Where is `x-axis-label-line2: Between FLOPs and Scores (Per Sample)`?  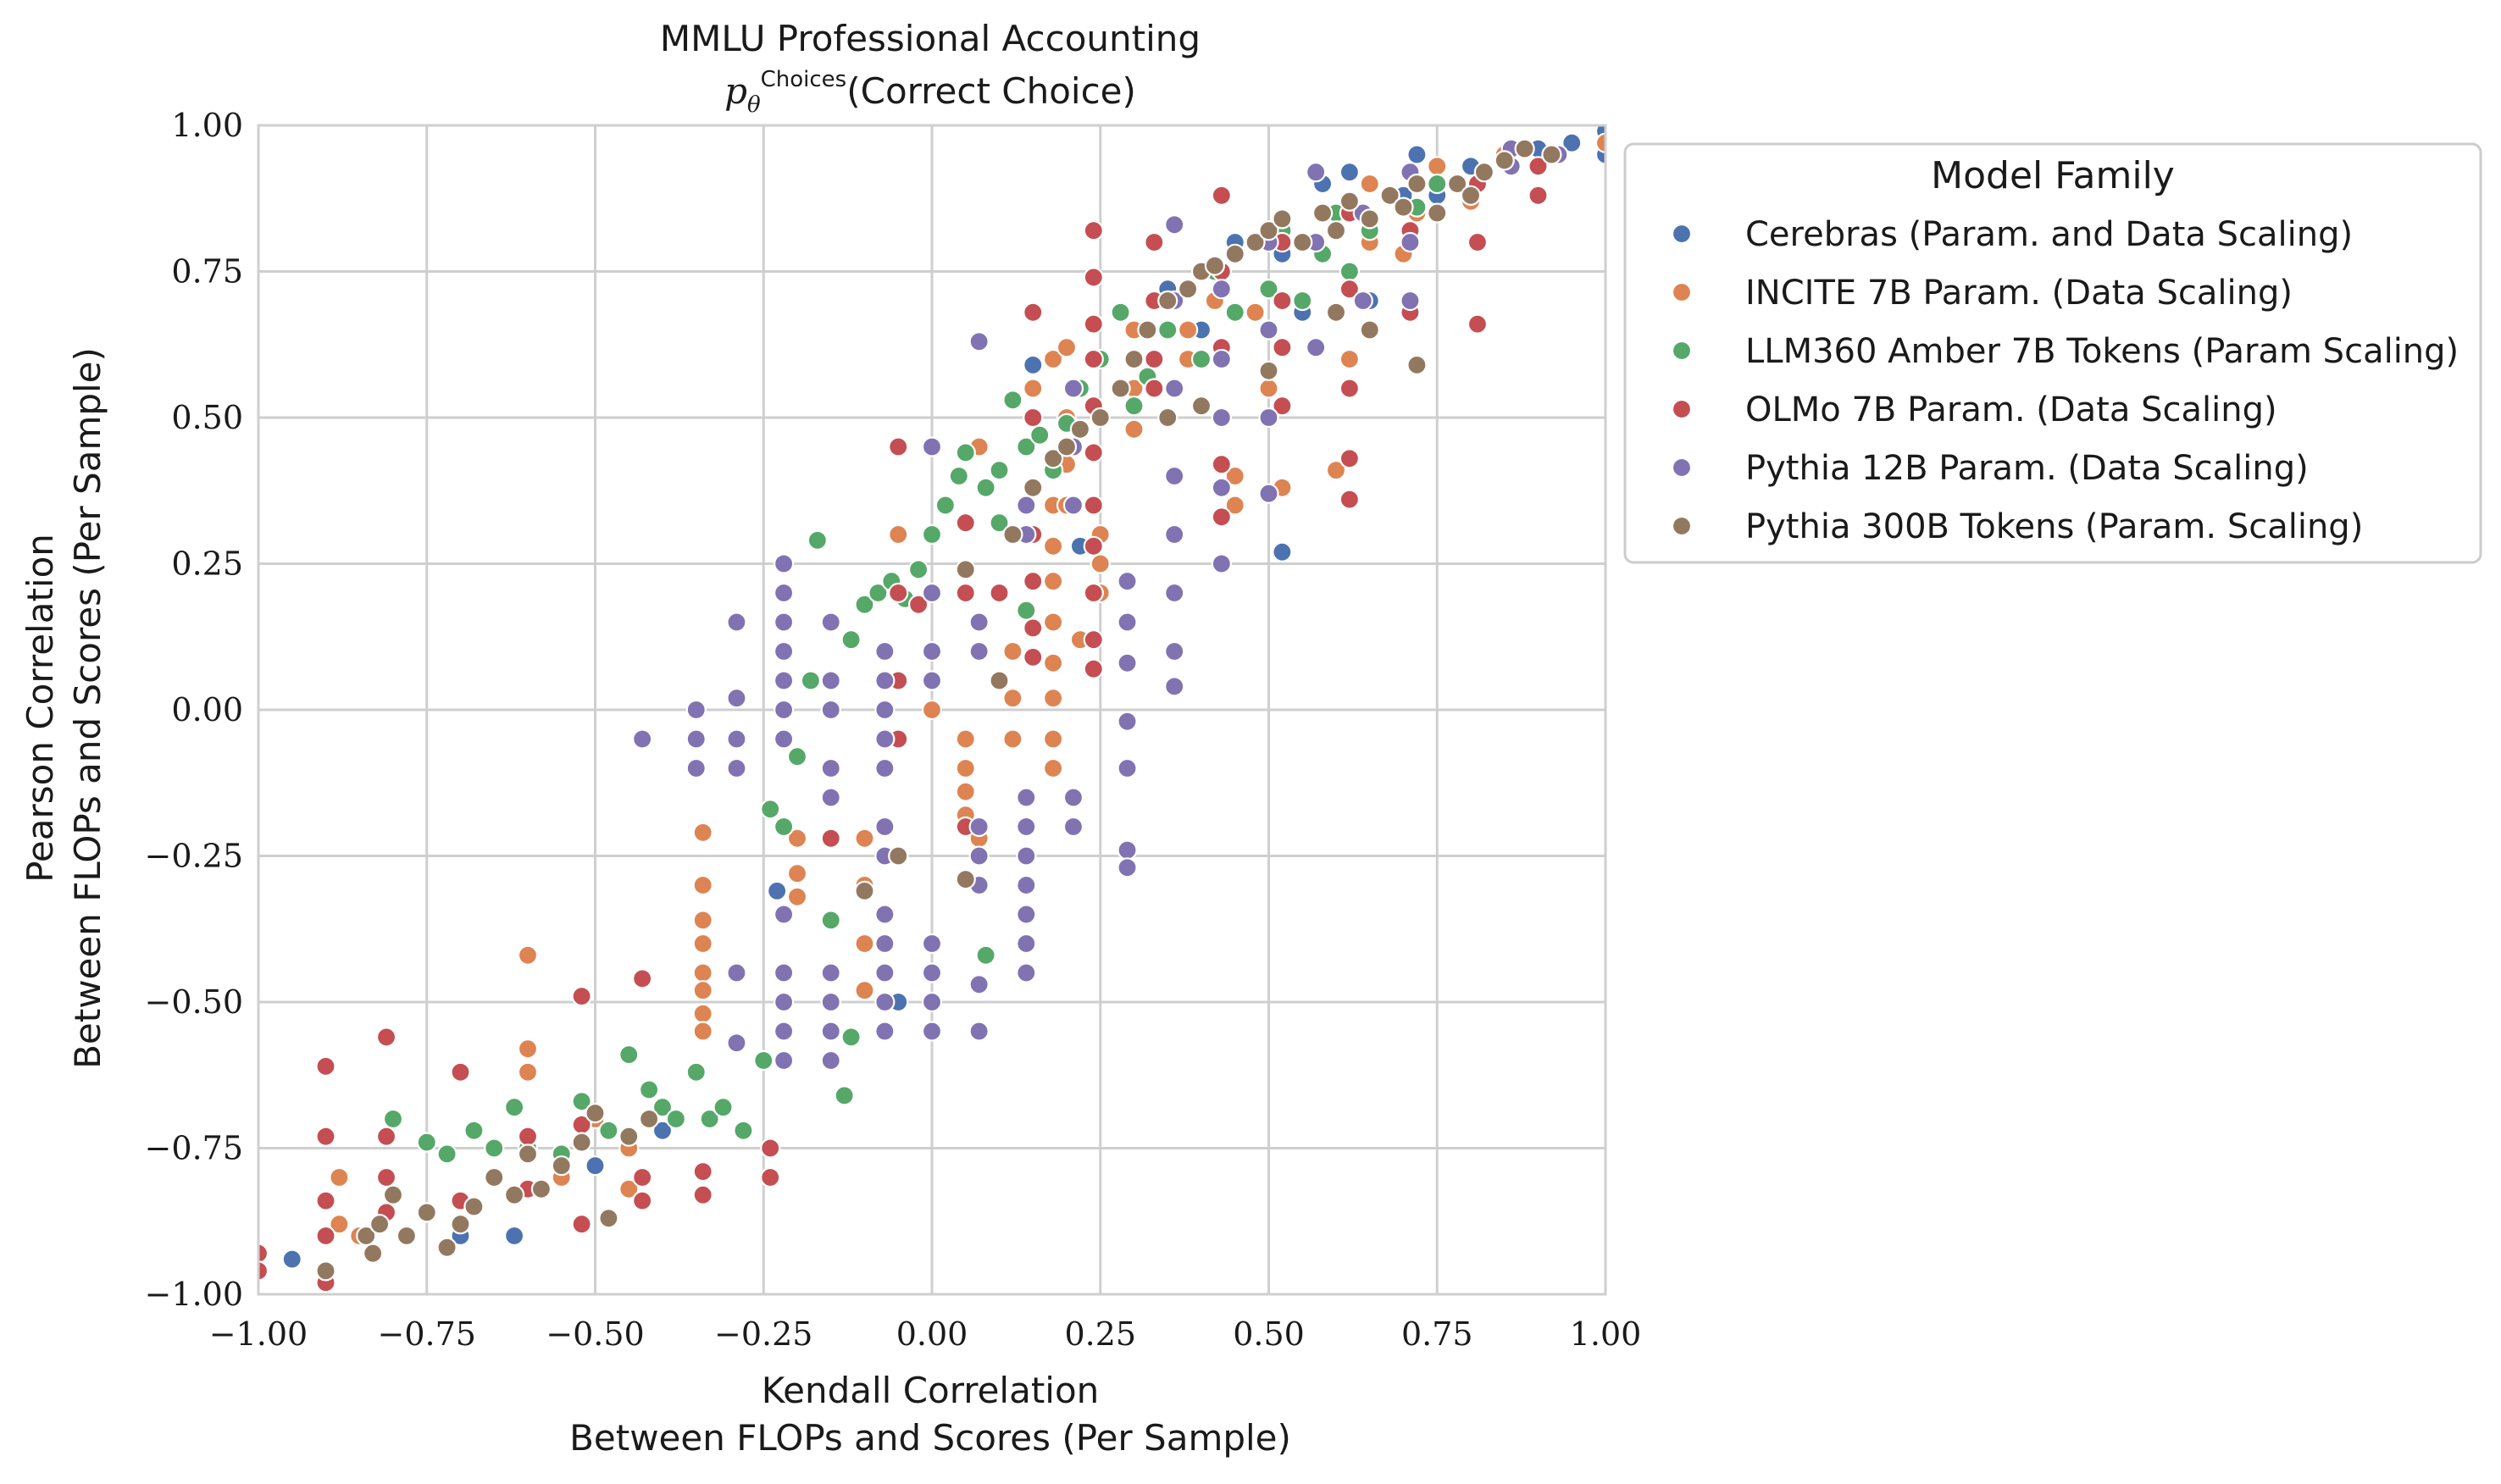 x-axis-label-line2: Between FLOPs and Scores (Per Sample) is located at coordinates (930, 1438).